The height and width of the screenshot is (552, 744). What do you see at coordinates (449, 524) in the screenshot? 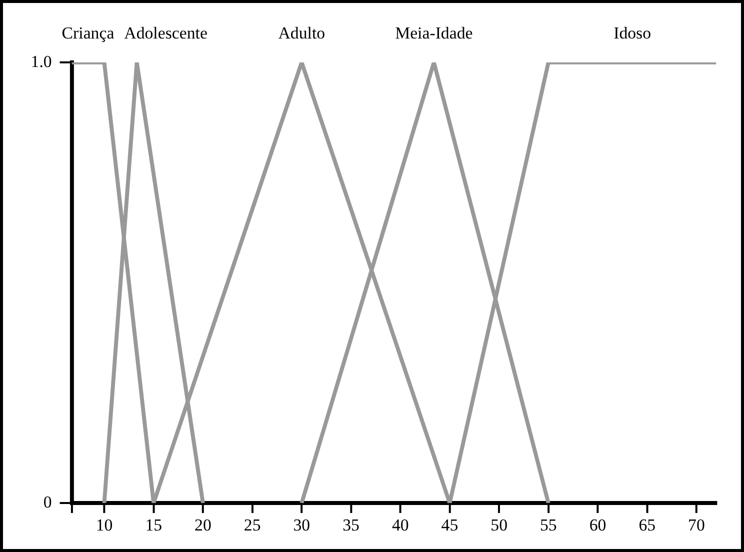
I see `x-tick-label: 45` at bounding box center [449, 524].